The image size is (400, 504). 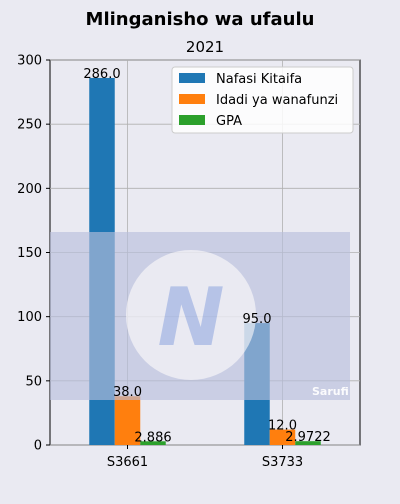 I want to click on y-tick-label: 100, so click(x=29, y=317).